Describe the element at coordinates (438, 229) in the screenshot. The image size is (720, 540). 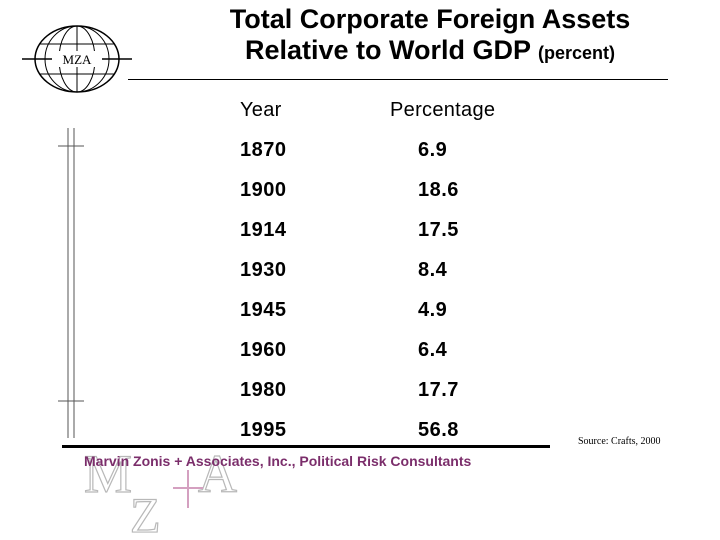
I see `percentage-cell: 17.5` at that location.